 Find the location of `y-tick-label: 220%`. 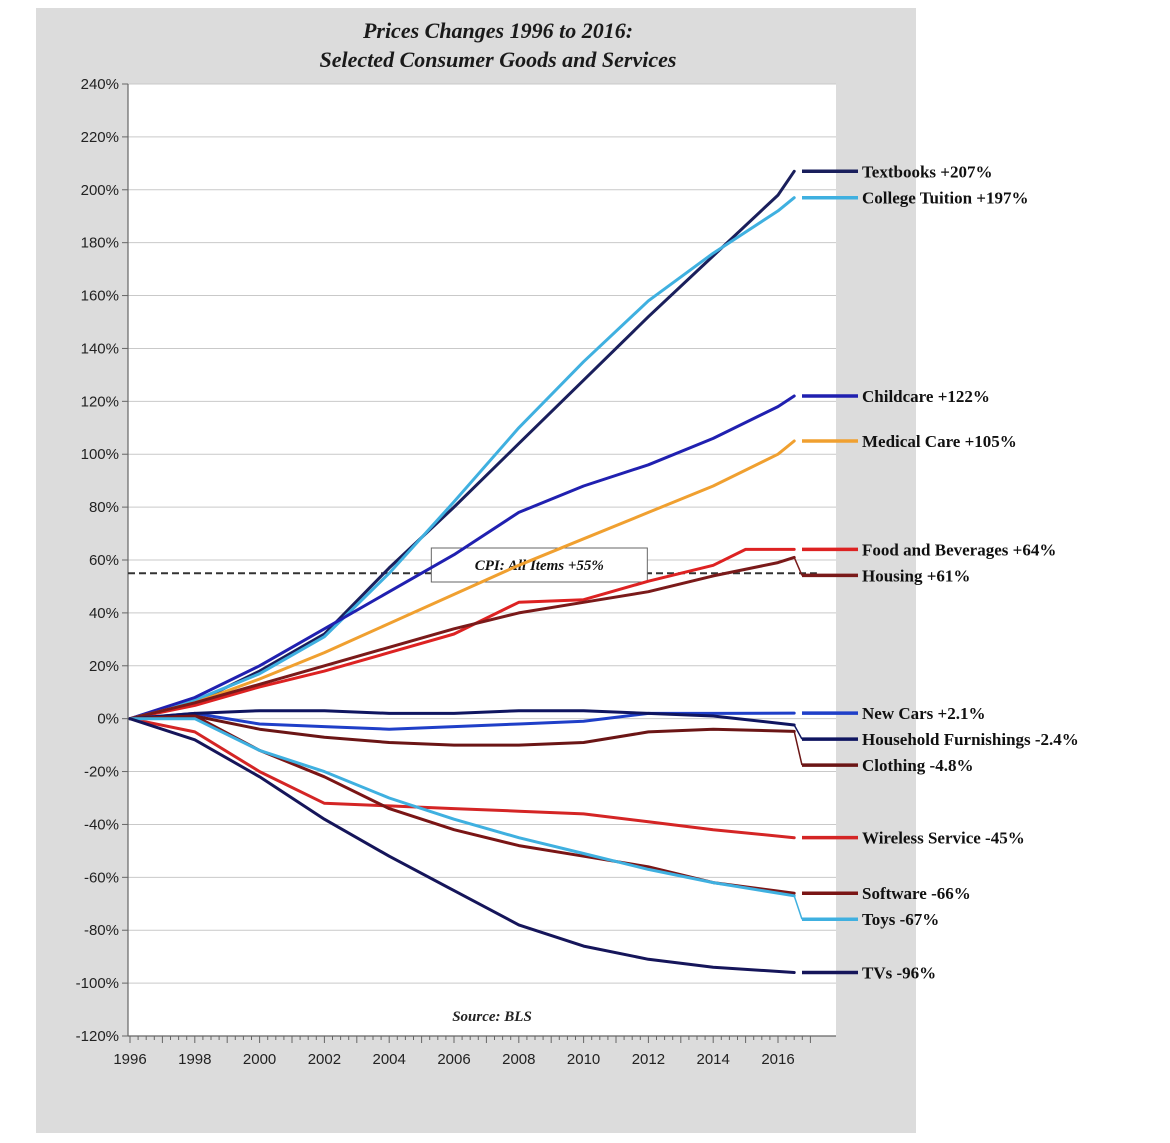

y-tick-label: 220% is located at coordinates (100, 137).